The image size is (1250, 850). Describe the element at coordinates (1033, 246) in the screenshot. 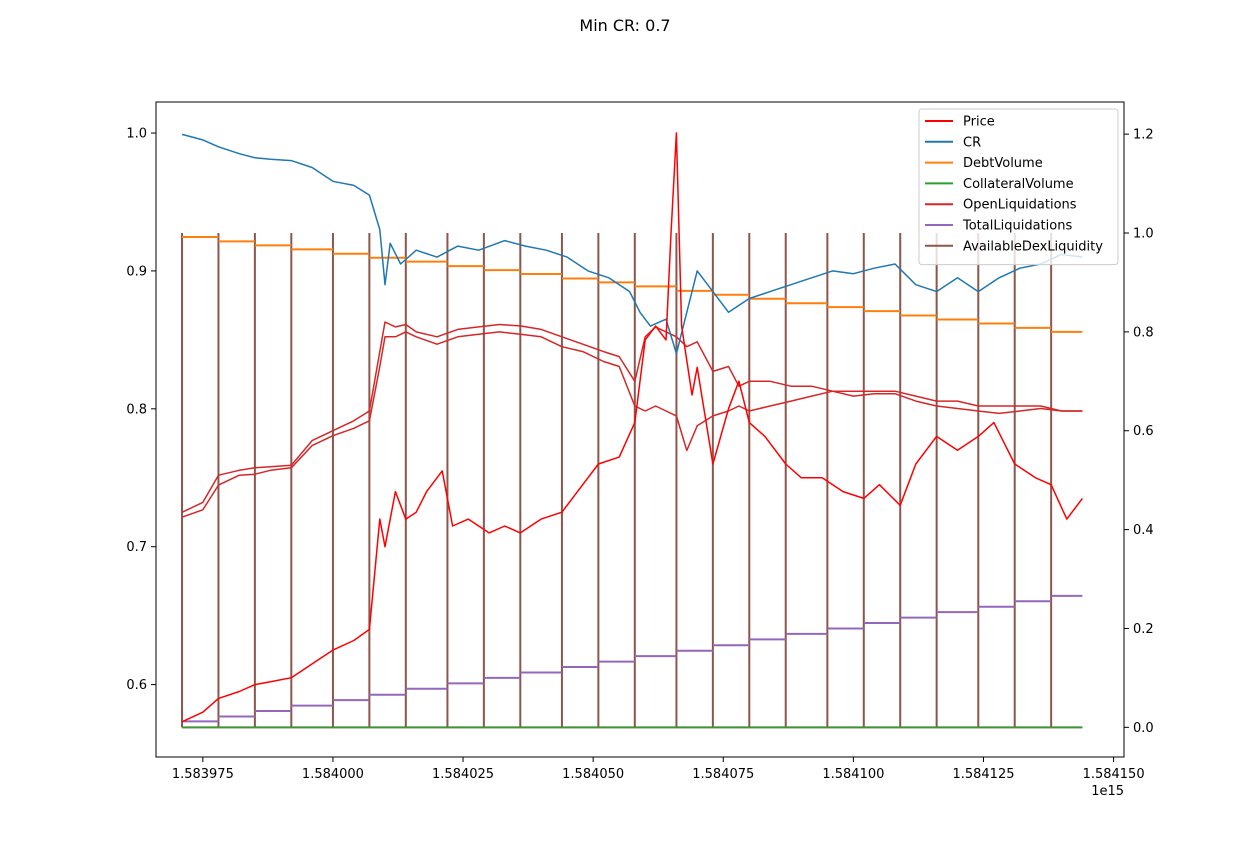

I see `legend-label: AvailableDexLiquidity` at that location.